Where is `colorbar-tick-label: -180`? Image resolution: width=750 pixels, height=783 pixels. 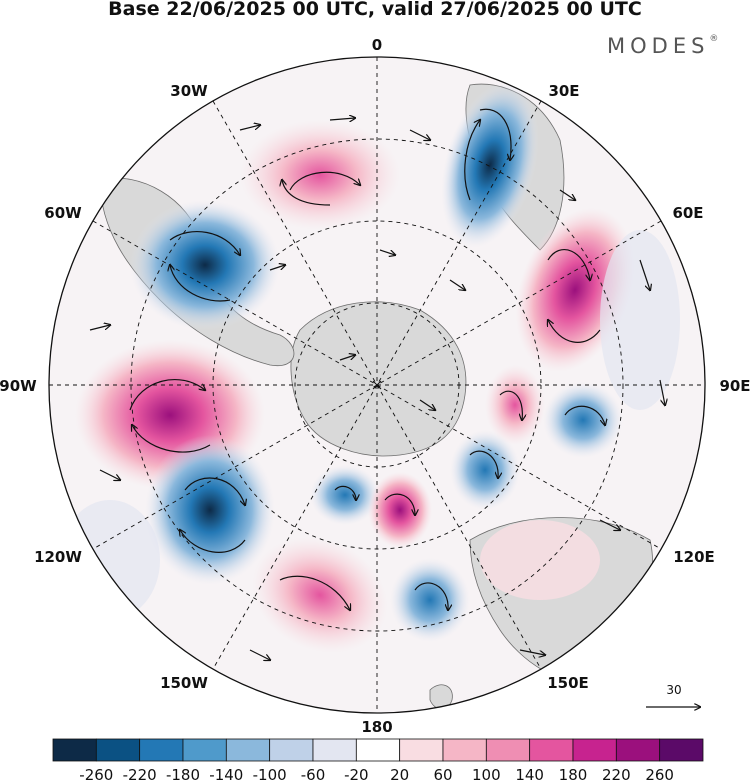 colorbar-tick-label: -180 is located at coordinates (183, 774).